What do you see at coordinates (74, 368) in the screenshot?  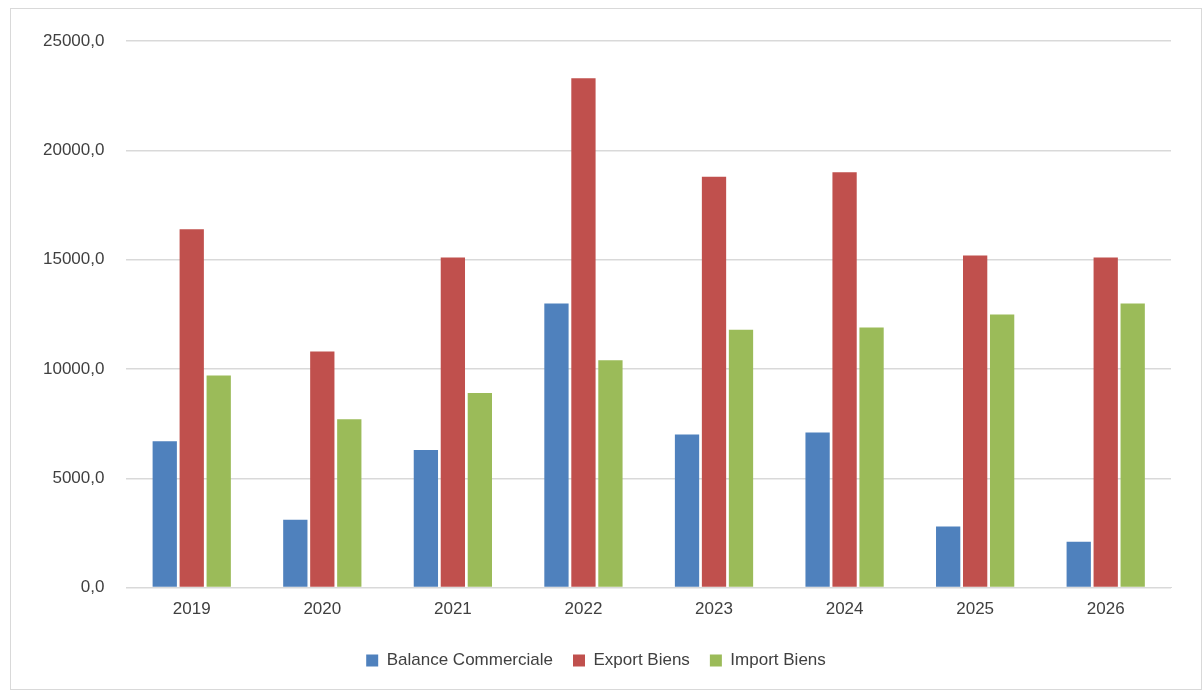 I see `y-tick-label: 10000,0` at bounding box center [74, 368].